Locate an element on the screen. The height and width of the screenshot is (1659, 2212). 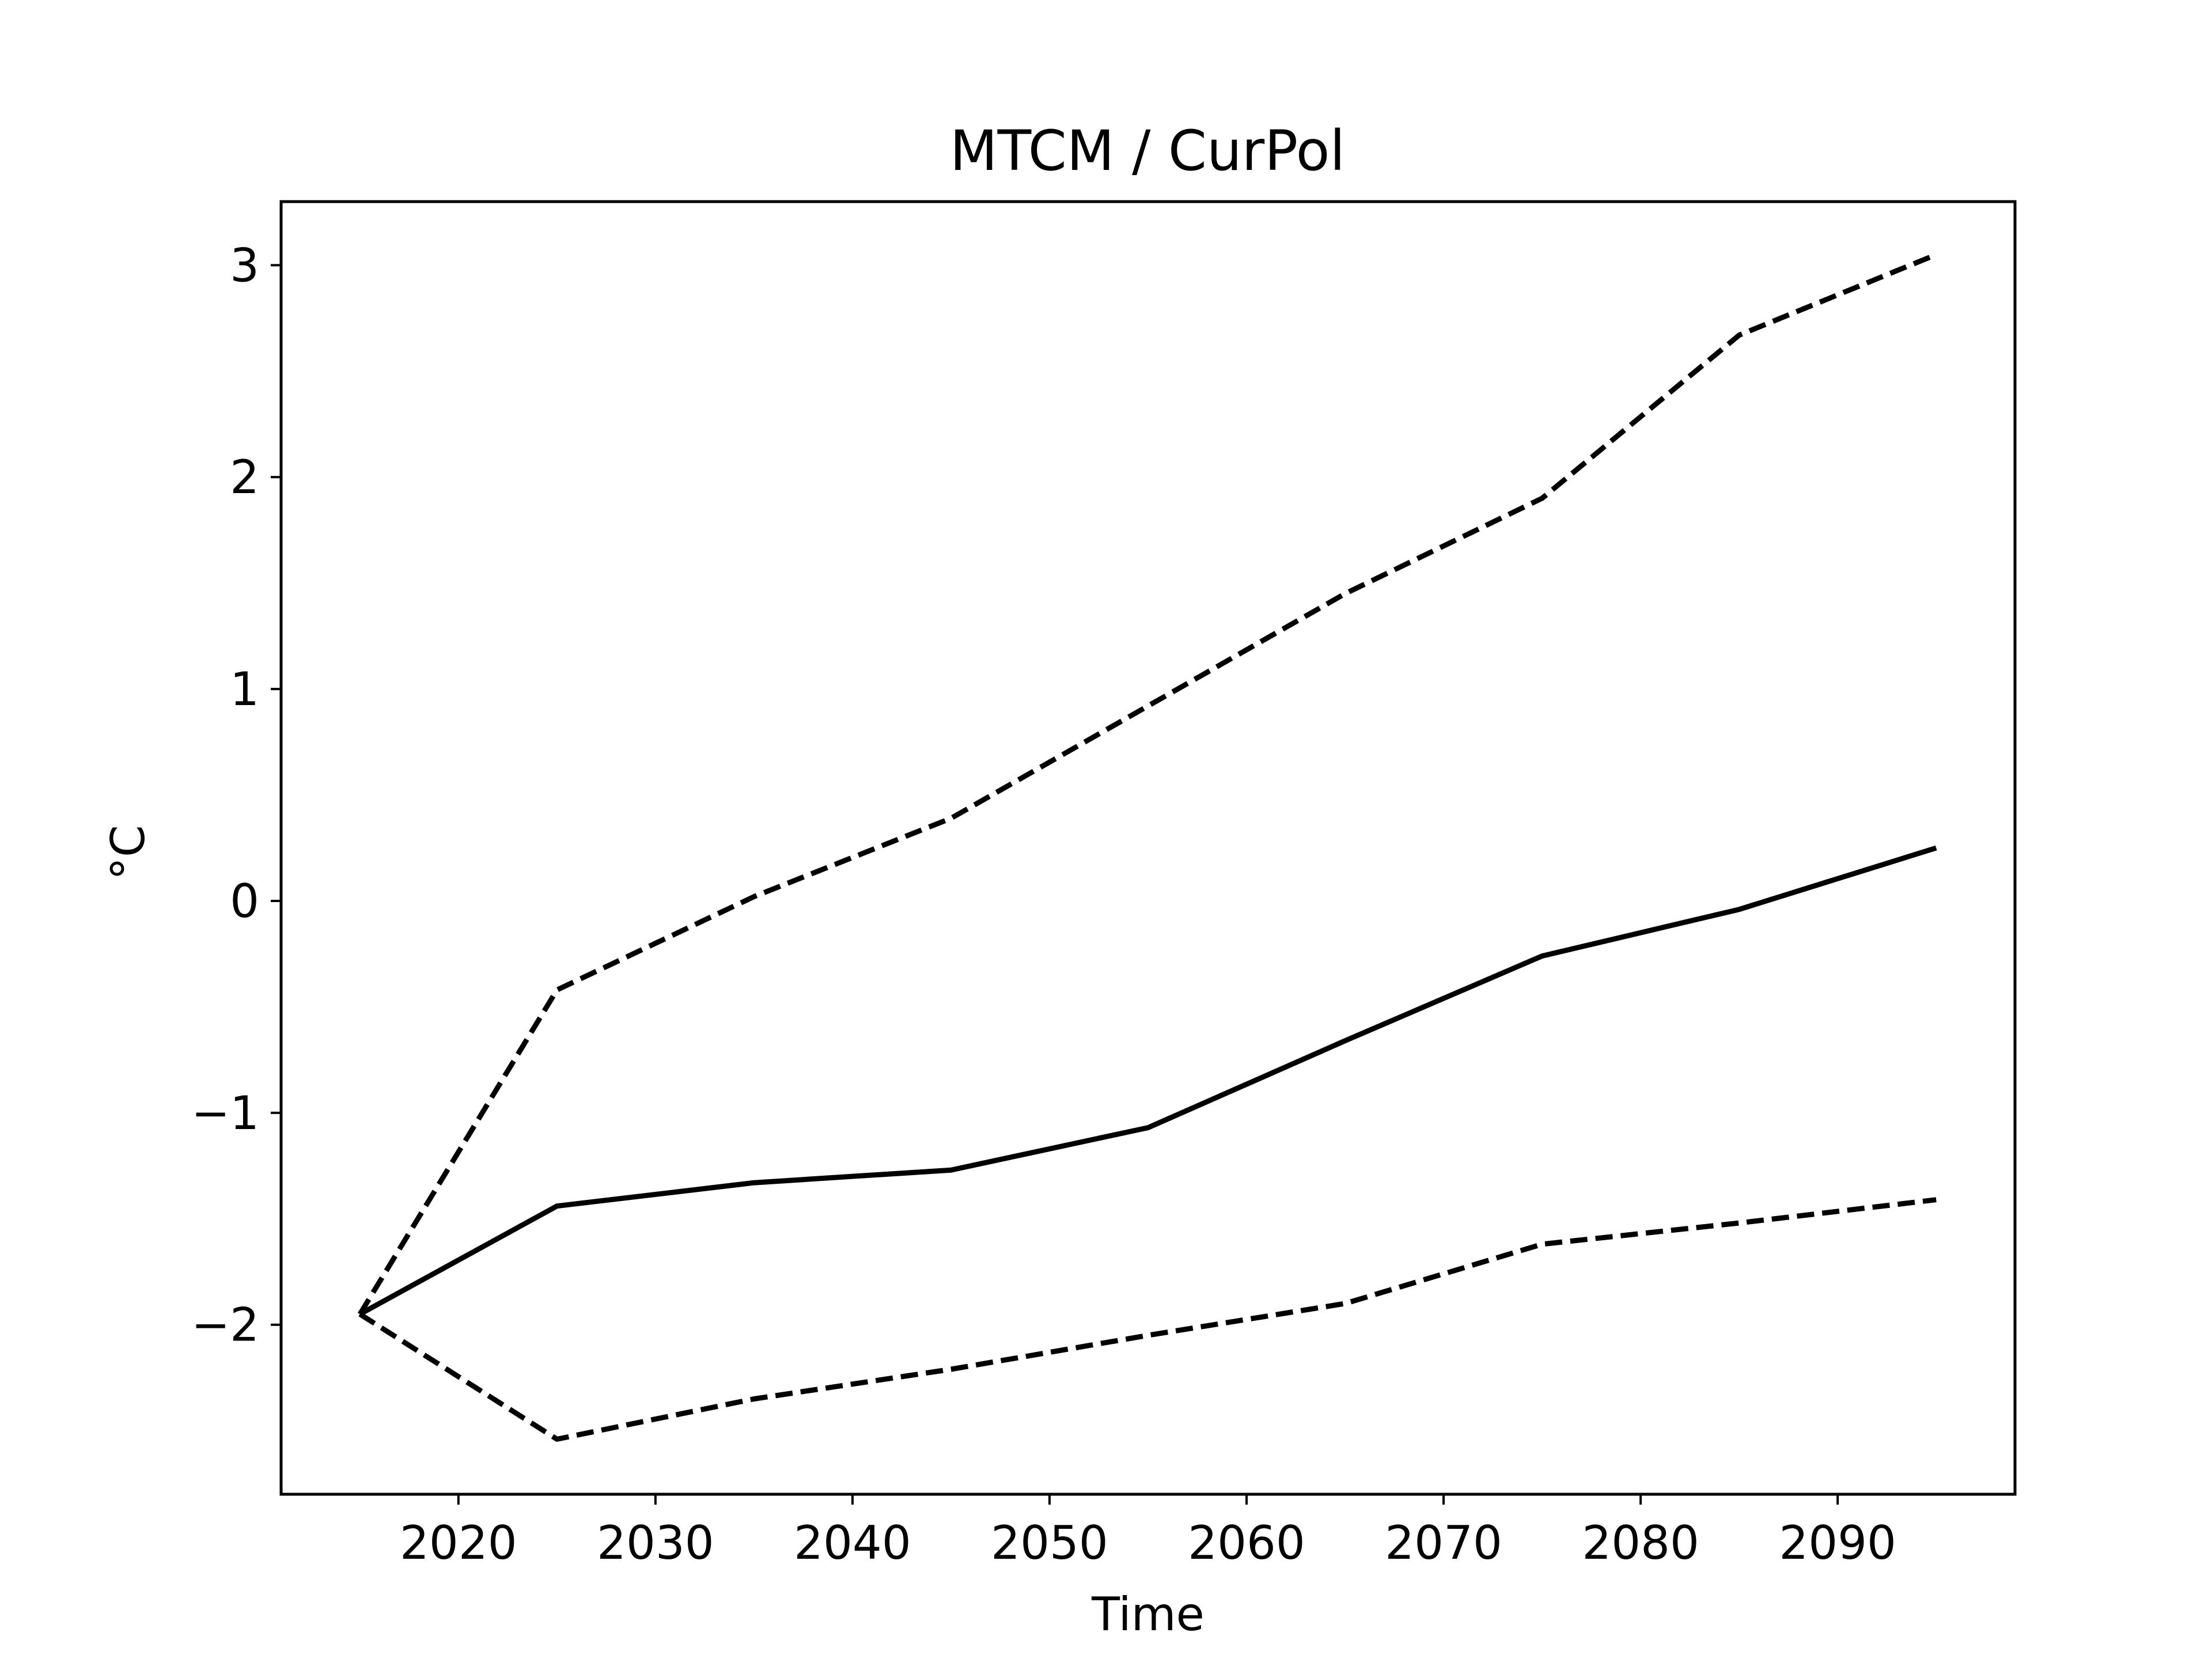
x-axis: 2020 2030 2040 2050 2060 2070 2080 2090 is located at coordinates (1148, 1532).